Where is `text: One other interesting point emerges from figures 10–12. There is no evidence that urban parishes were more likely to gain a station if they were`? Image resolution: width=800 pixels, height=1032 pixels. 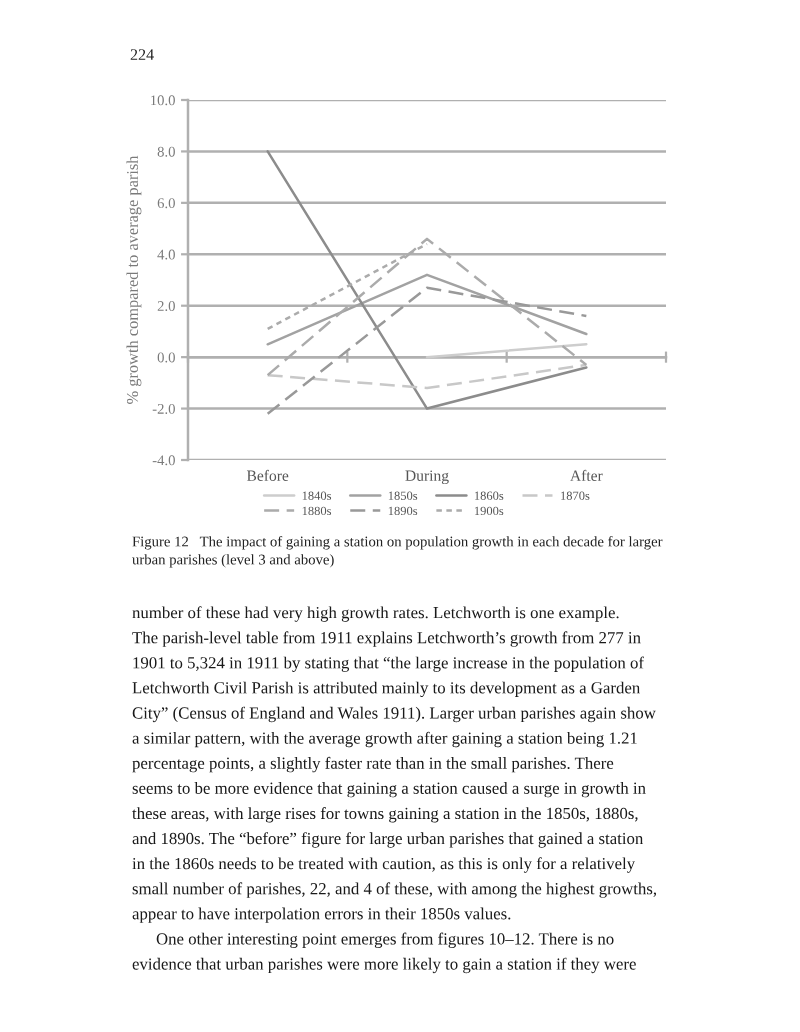 text: One other interesting point emerges from figures 10–12. There is no evidence that urban parishes were more likely to gain a station if they were is located at coordinates (384, 953).